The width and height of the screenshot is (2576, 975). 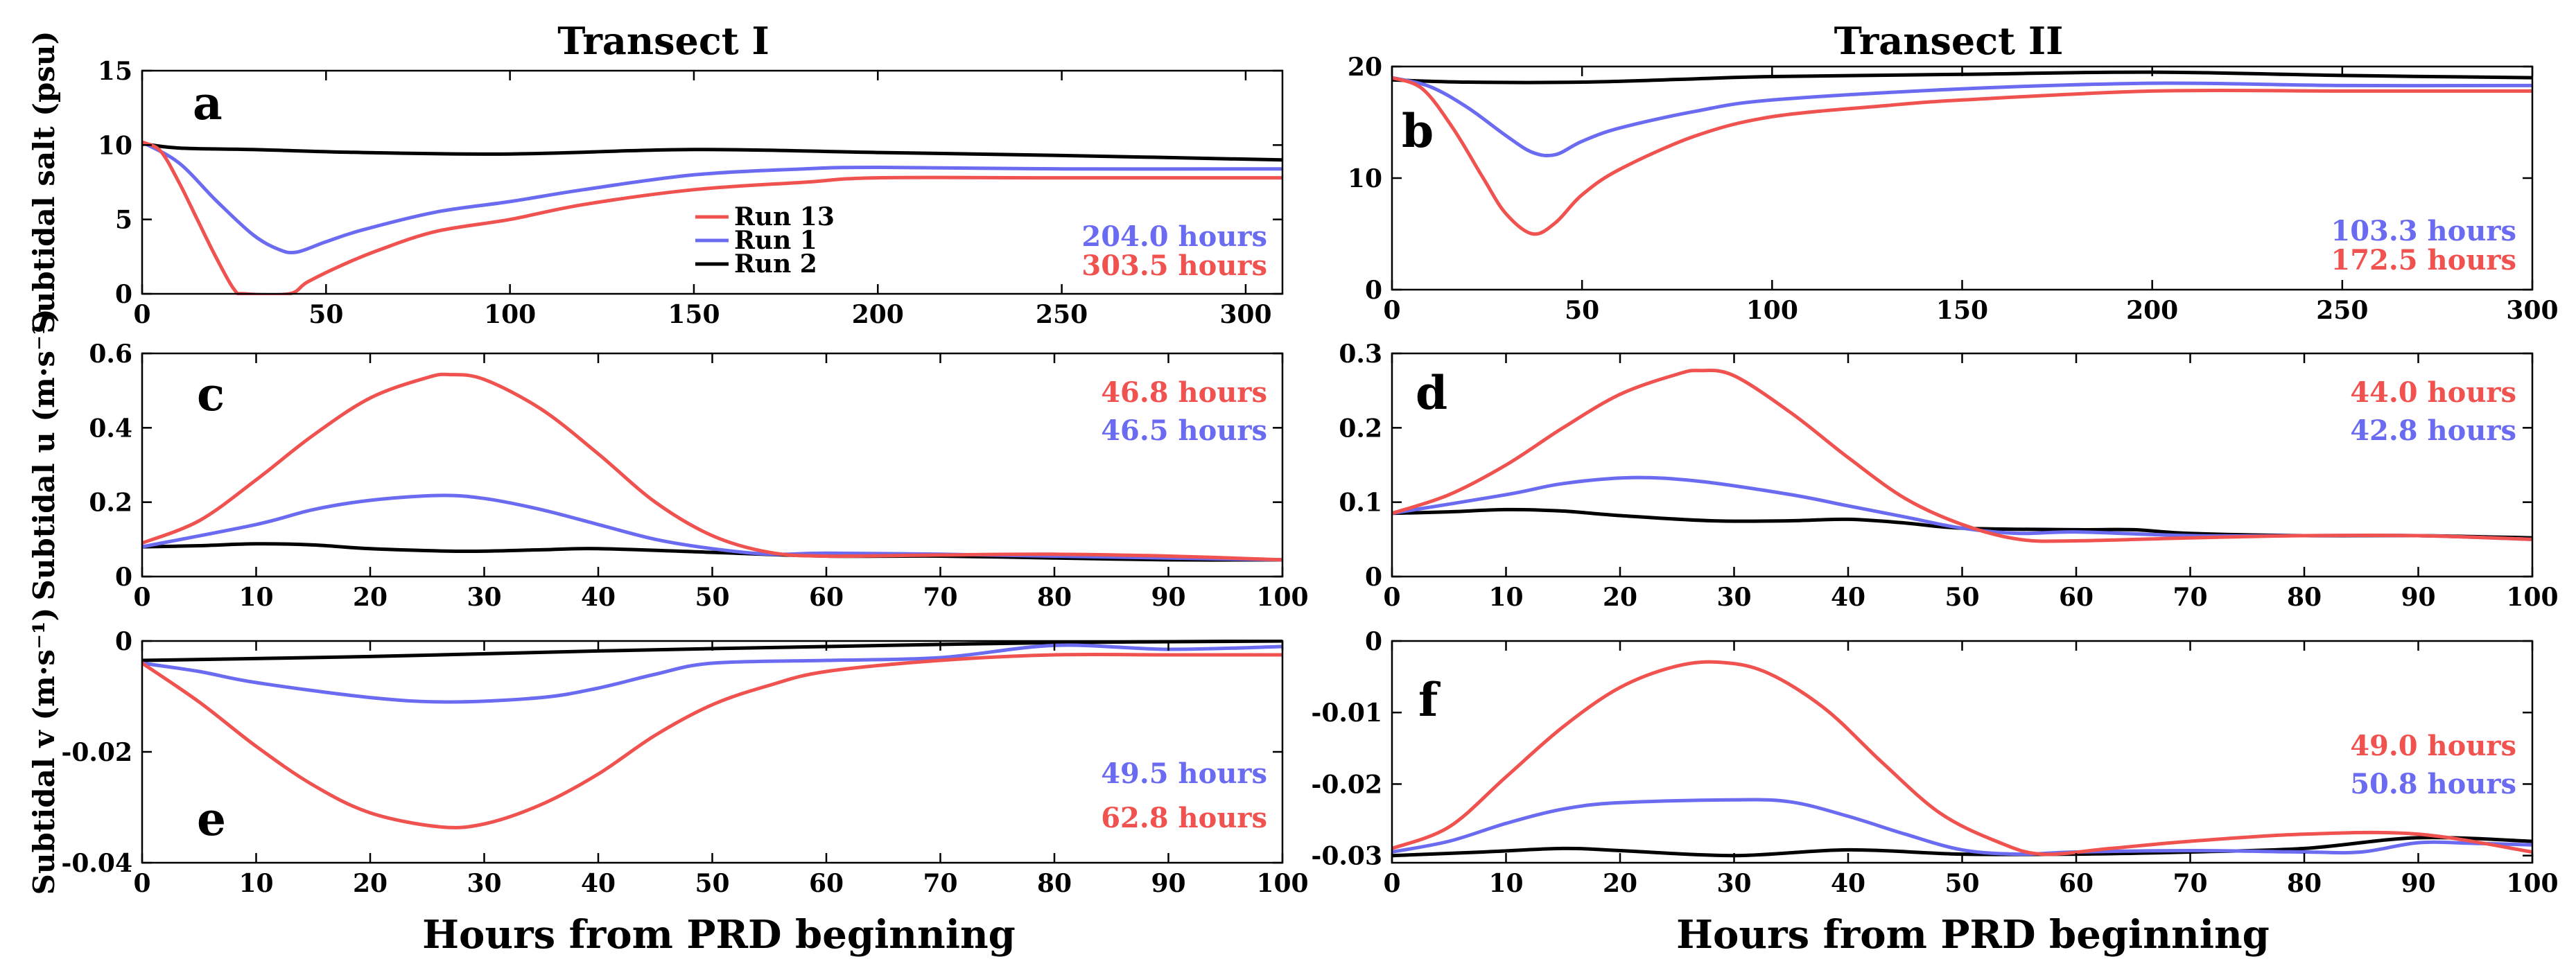 What do you see at coordinates (44, 183) in the screenshot?
I see `y-axis-label-salt: Subtidal salt (psu)` at bounding box center [44, 183].